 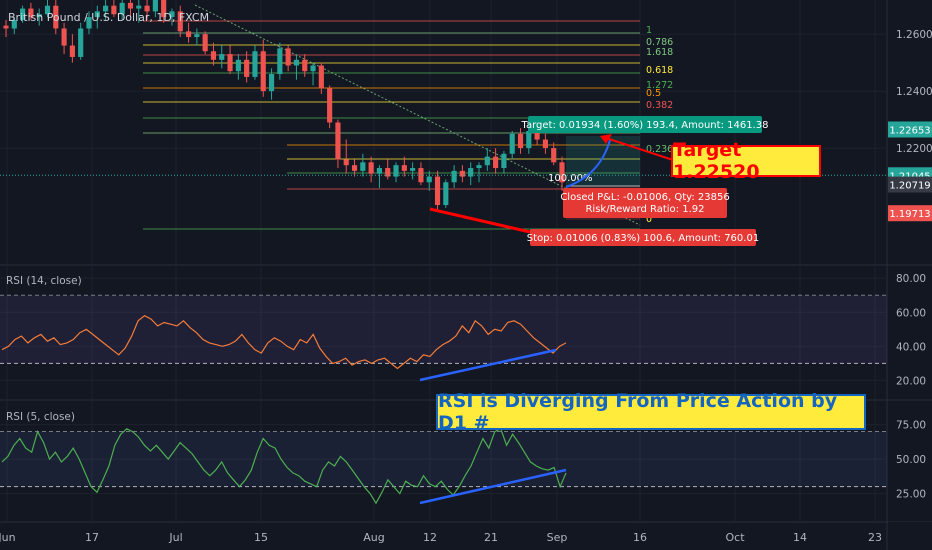 What do you see at coordinates (491, 537) in the screenshot?
I see `x-tick-label: 21` at bounding box center [491, 537].